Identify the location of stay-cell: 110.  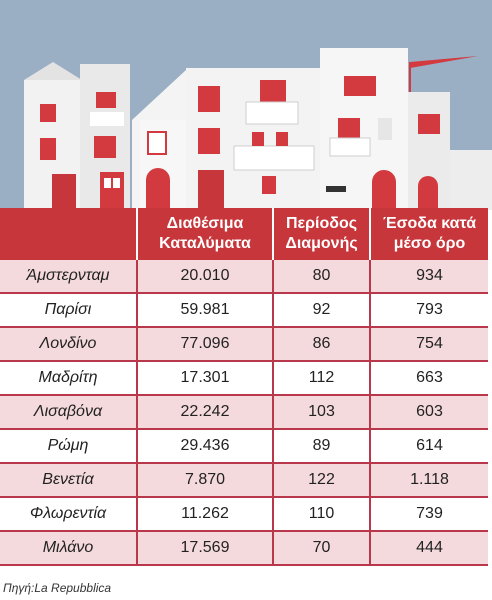
(322, 514).